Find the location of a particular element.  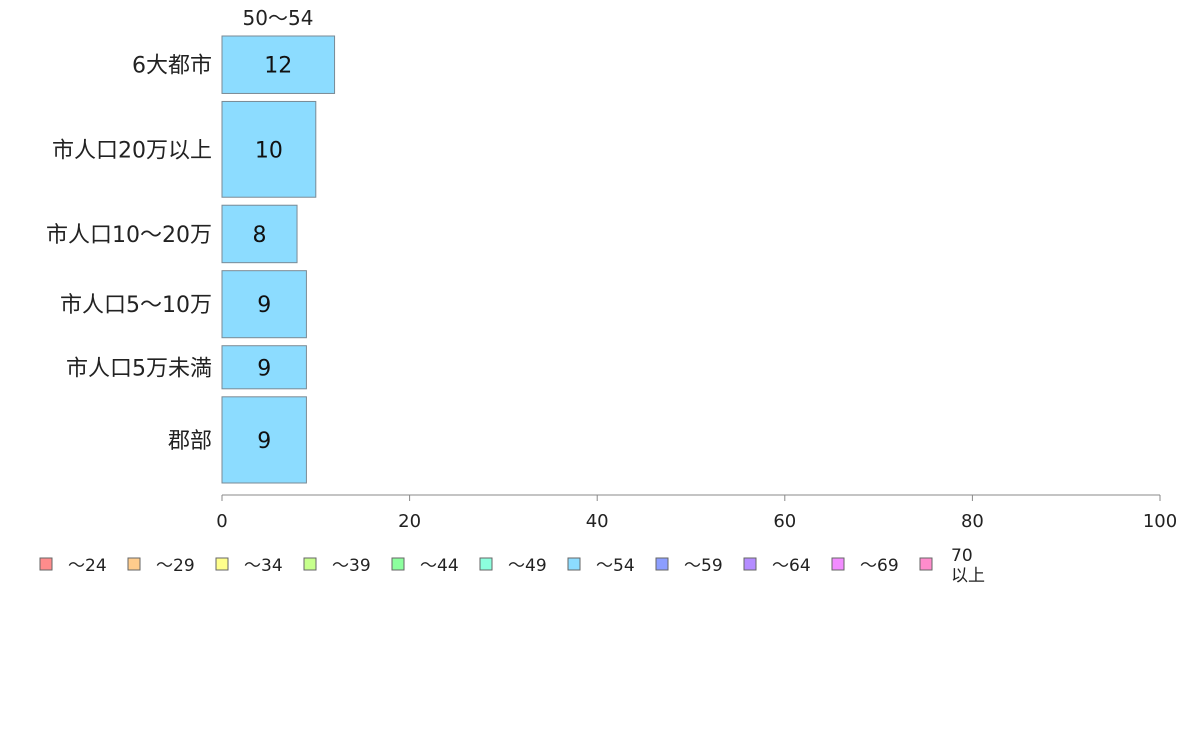

category-label: 郡部 is located at coordinates (190, 441).